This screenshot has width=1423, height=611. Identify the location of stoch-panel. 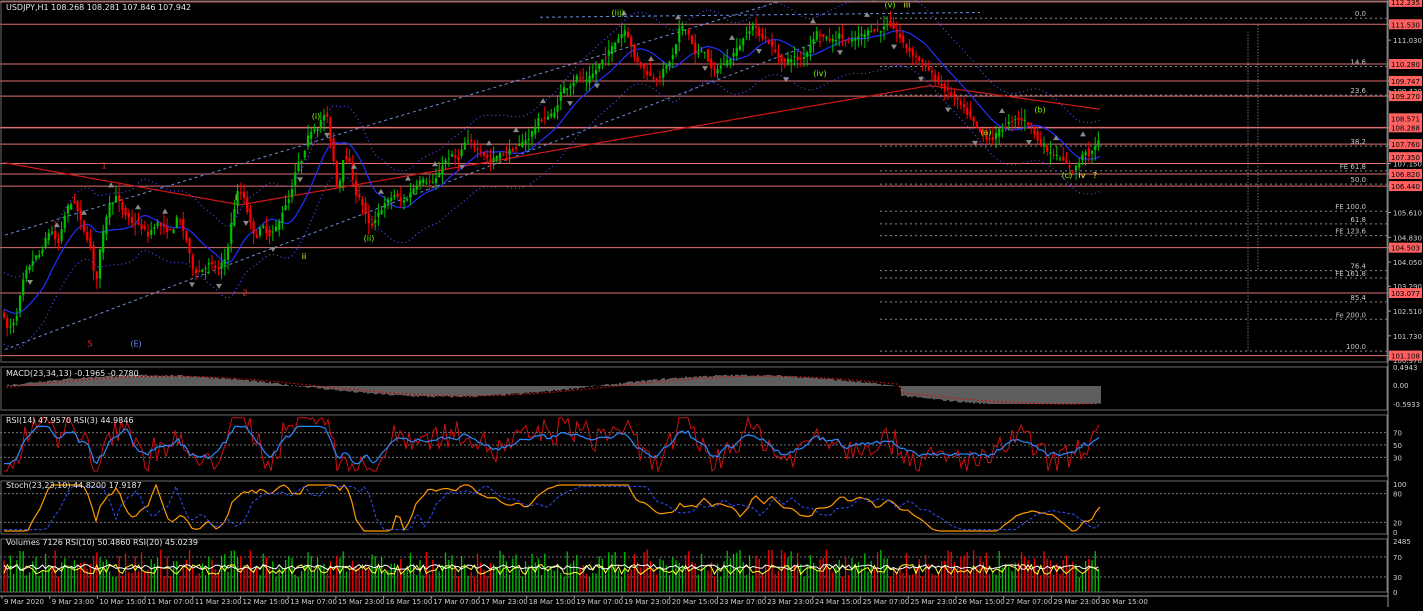
(694, 507).